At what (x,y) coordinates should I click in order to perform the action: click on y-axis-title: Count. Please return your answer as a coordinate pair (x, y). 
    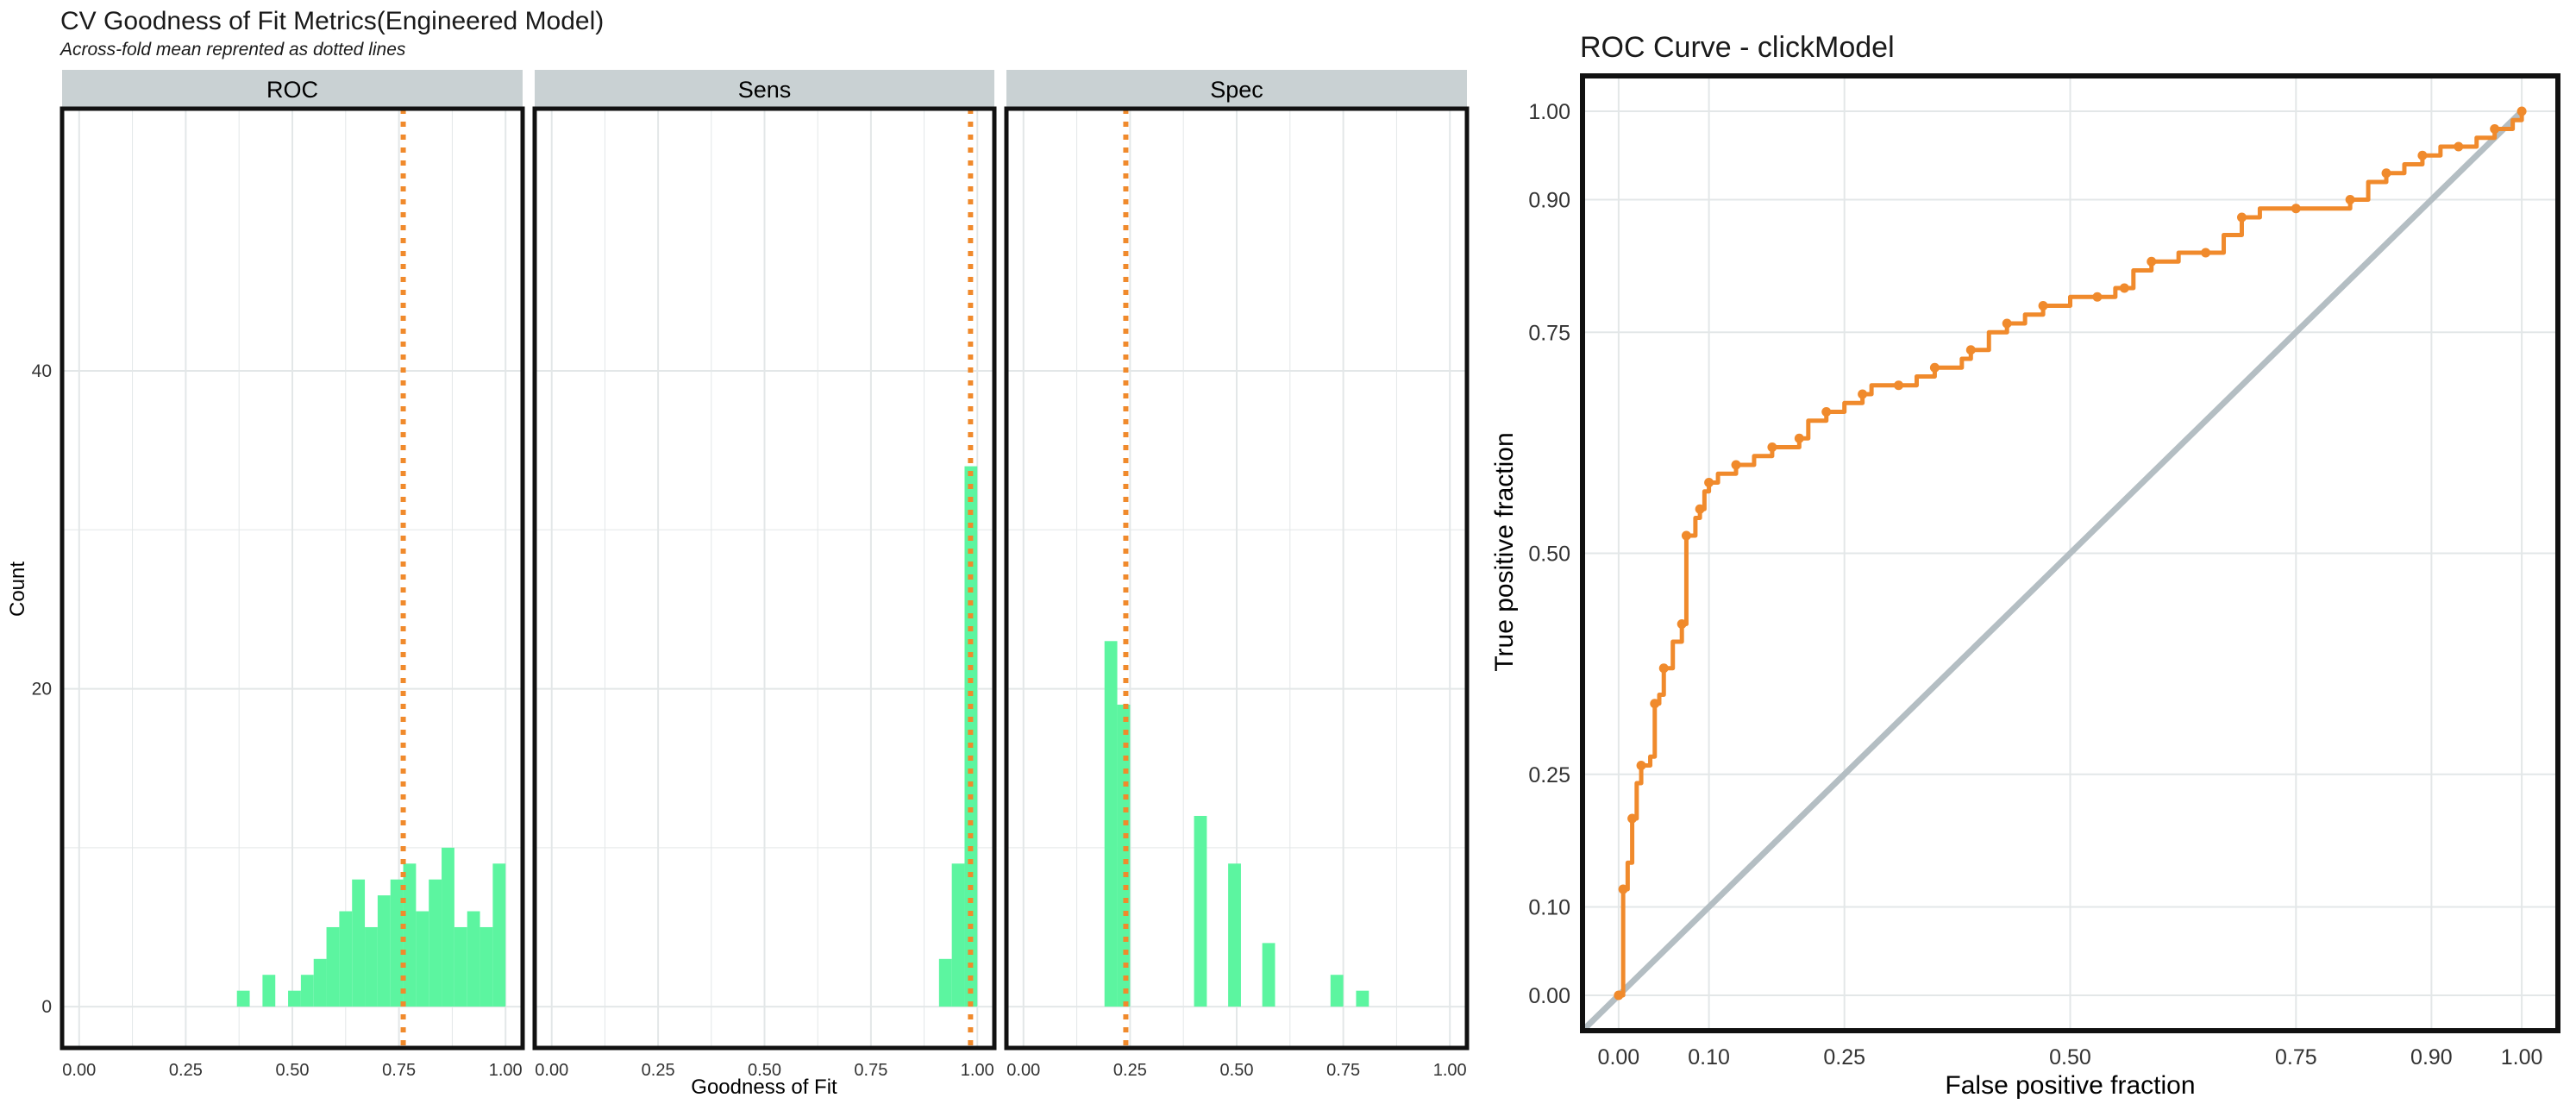
    Looking at the image, I should click on (17, 589).